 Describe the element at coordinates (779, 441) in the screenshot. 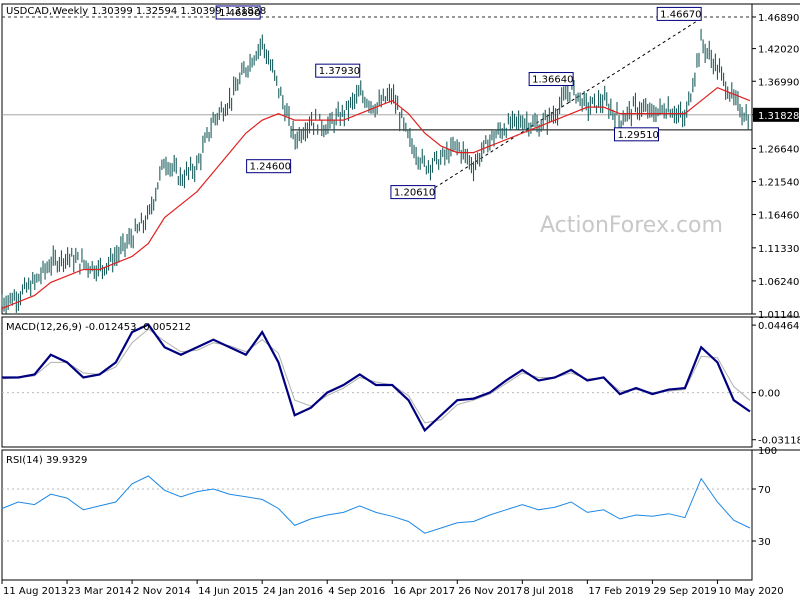

I see `macd-y-tick-label: -0.031183` at that location.